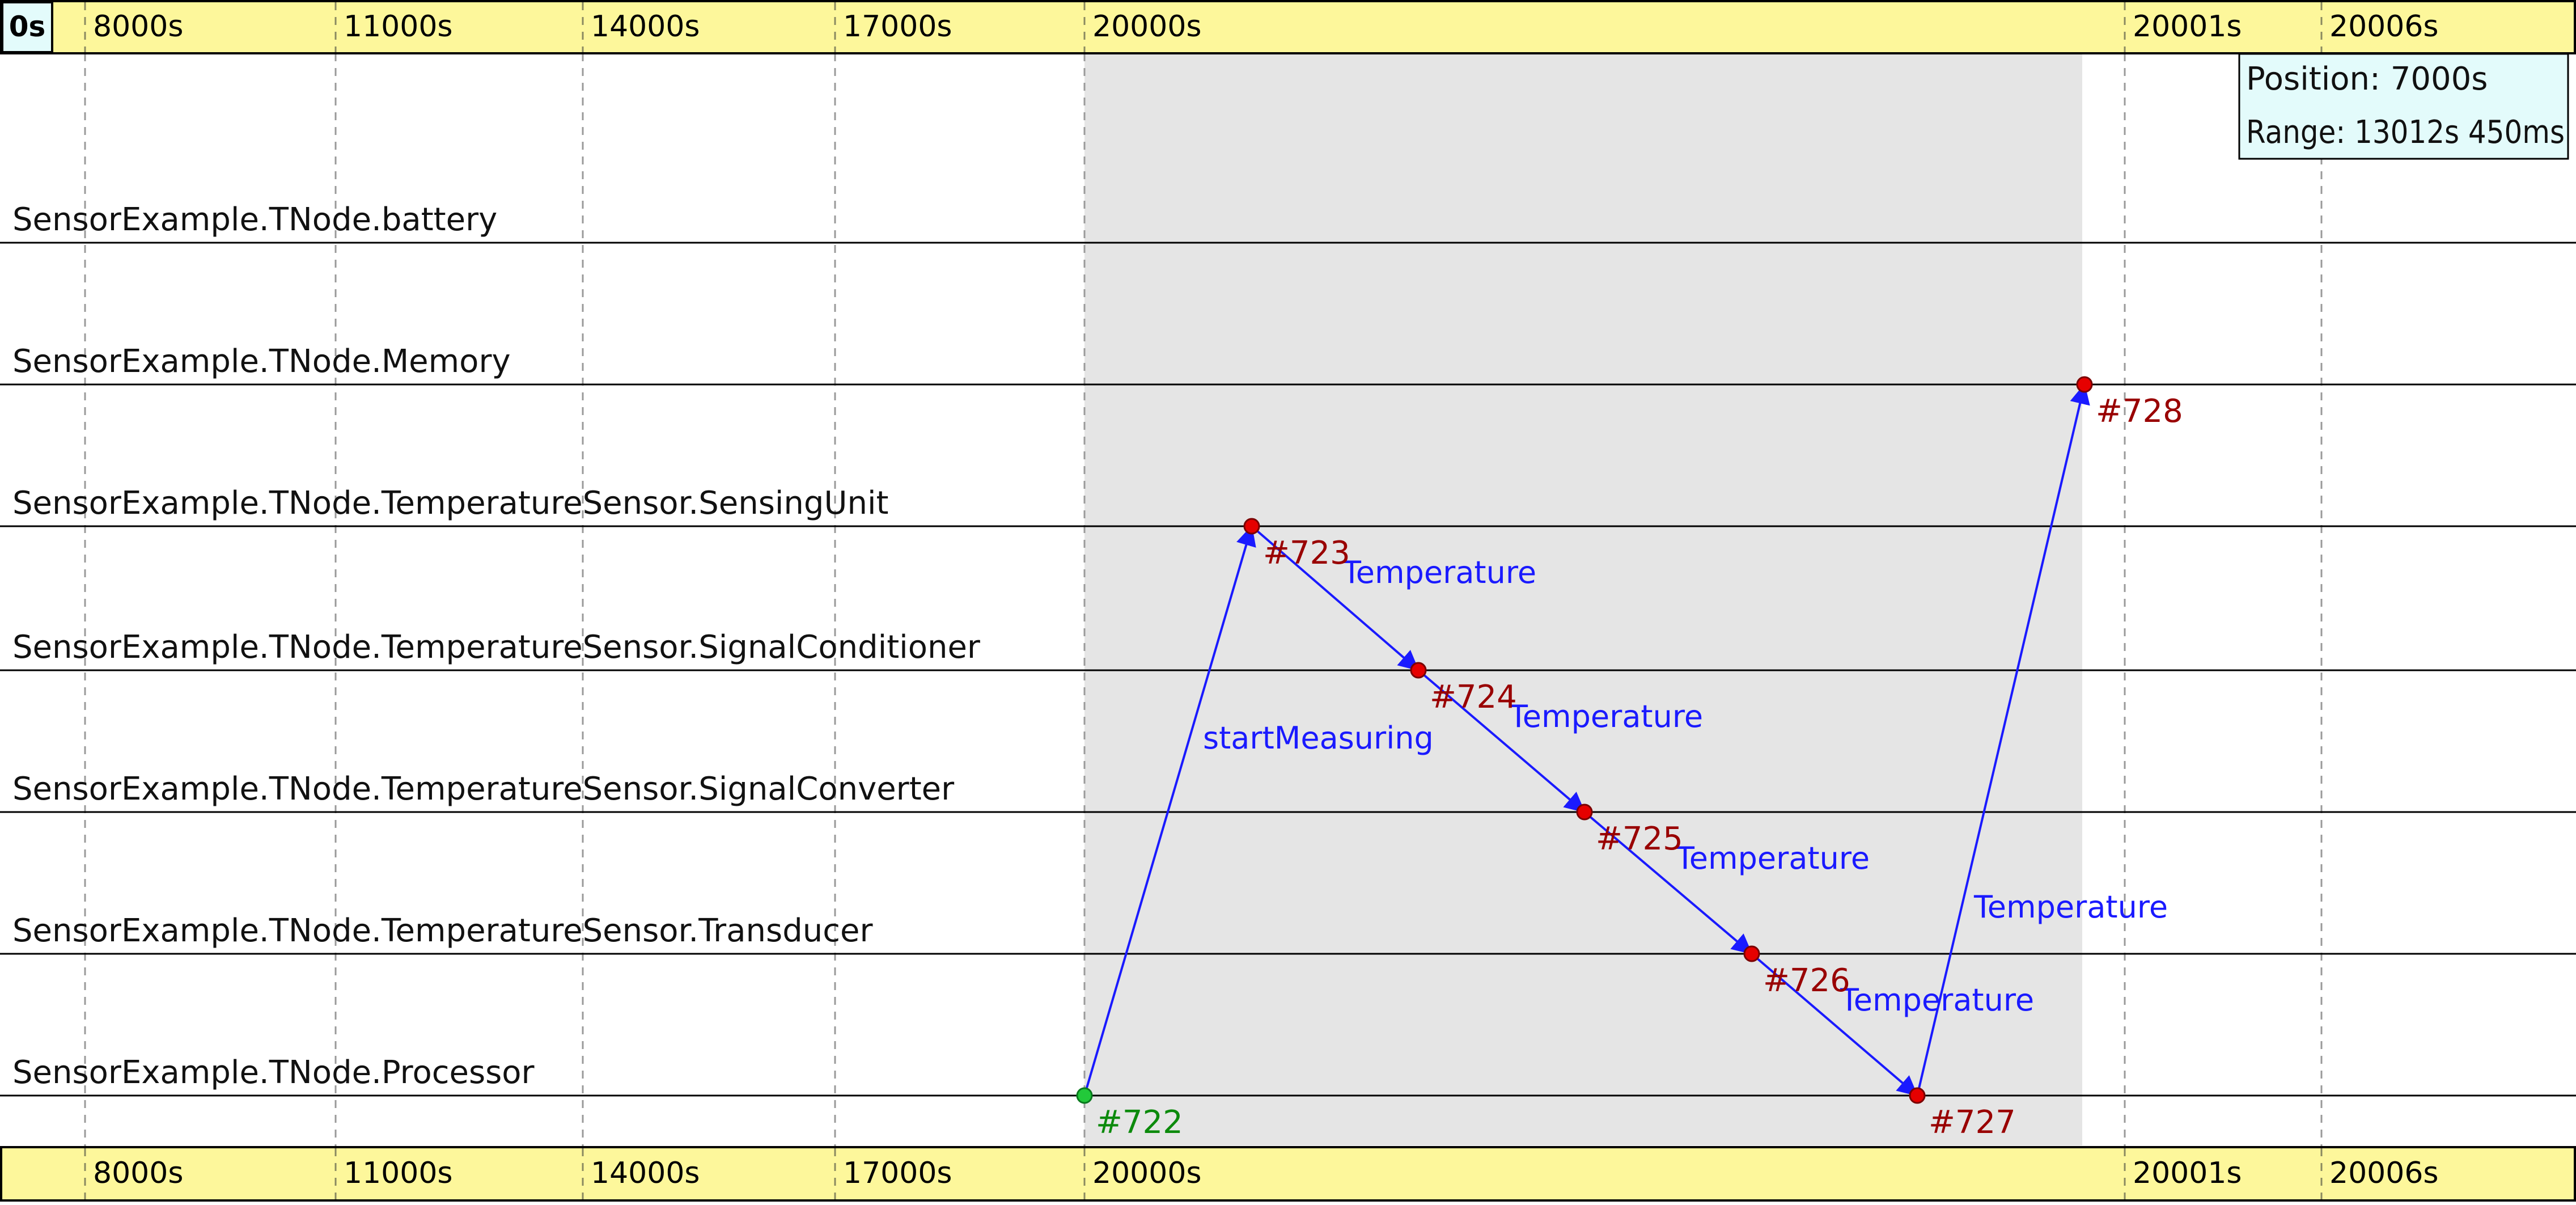  What do you see at coordinates (897, 1173) in the screenshot?
I see `bottom-tick-label: 17000s` at bounding box center [897, 1173].